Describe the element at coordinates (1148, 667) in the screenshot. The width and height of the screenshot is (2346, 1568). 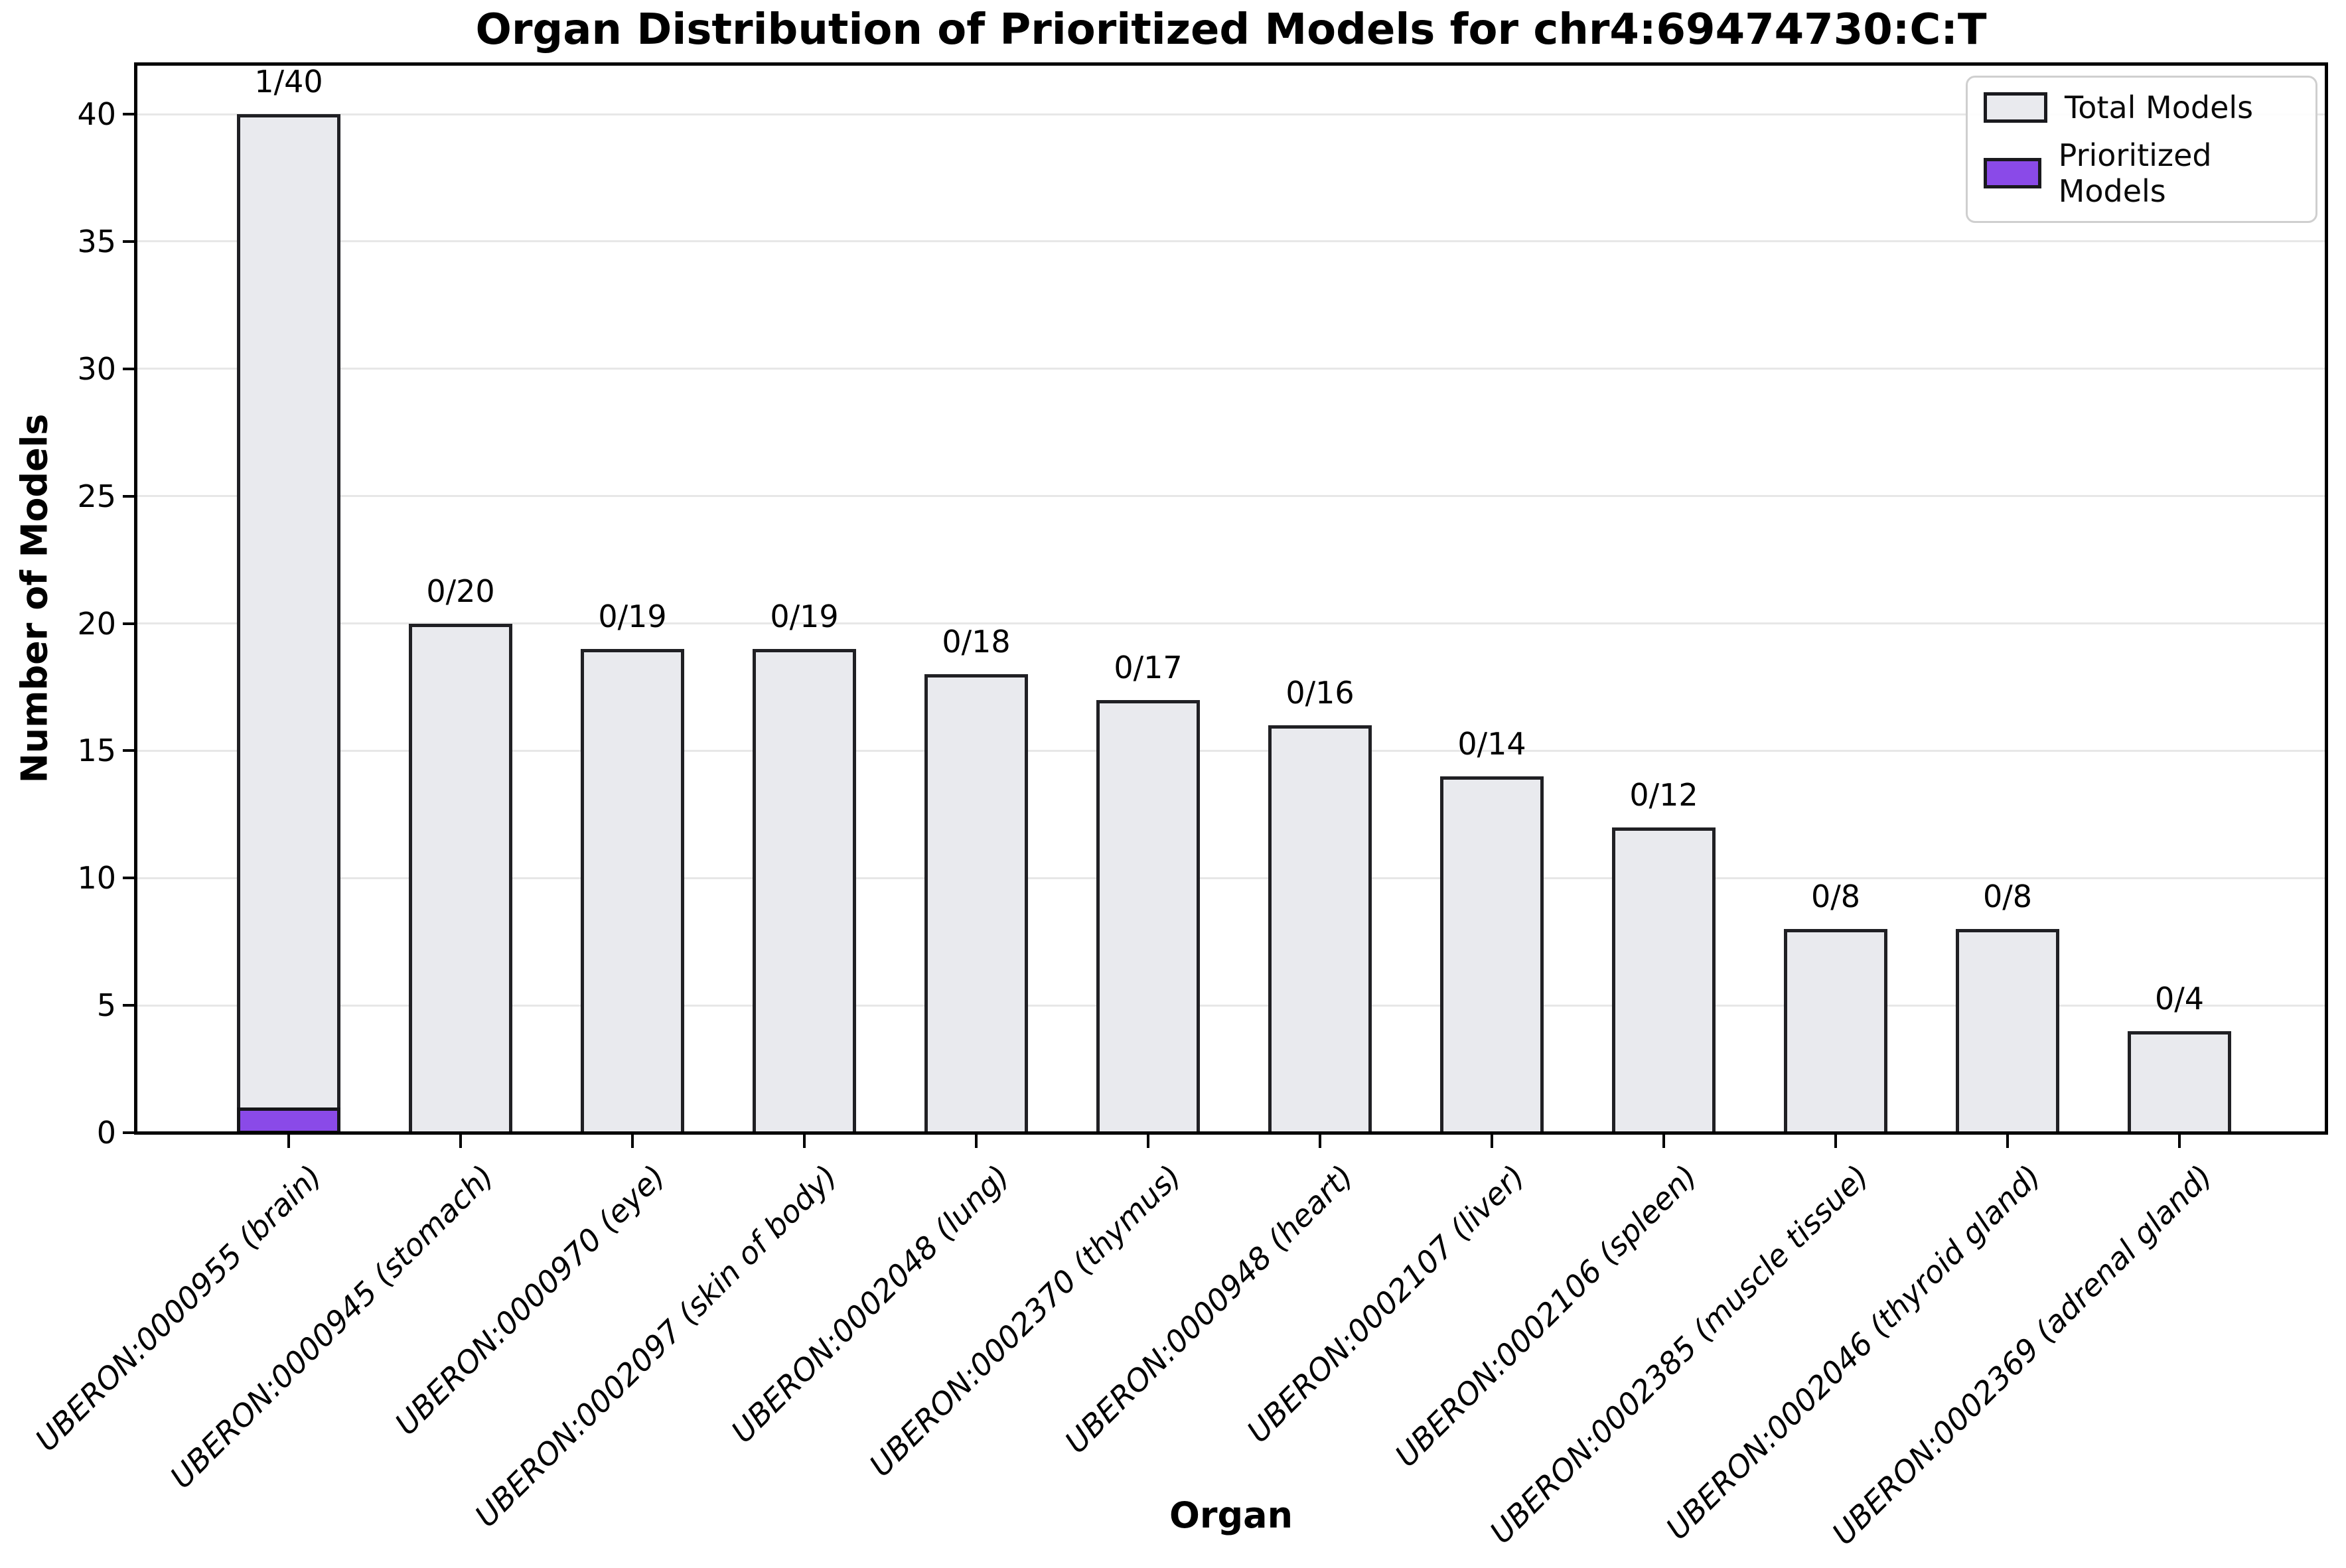
I see `bar-value-label: 0/17` at that location.